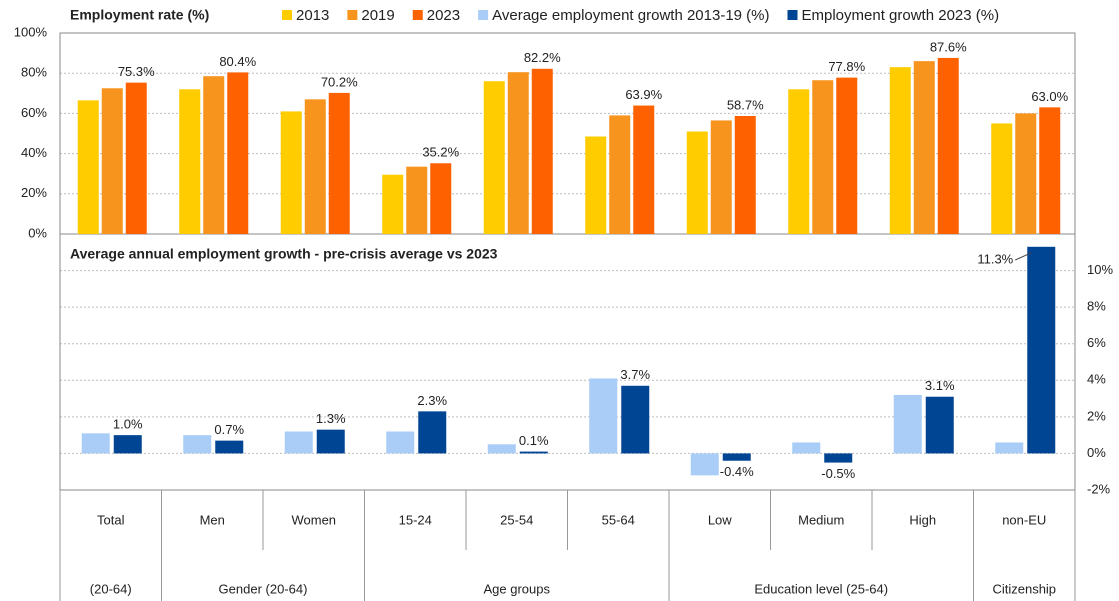 The image size is (1119, 601). I want to click on data-label: 0.7%, so click(229, 429).